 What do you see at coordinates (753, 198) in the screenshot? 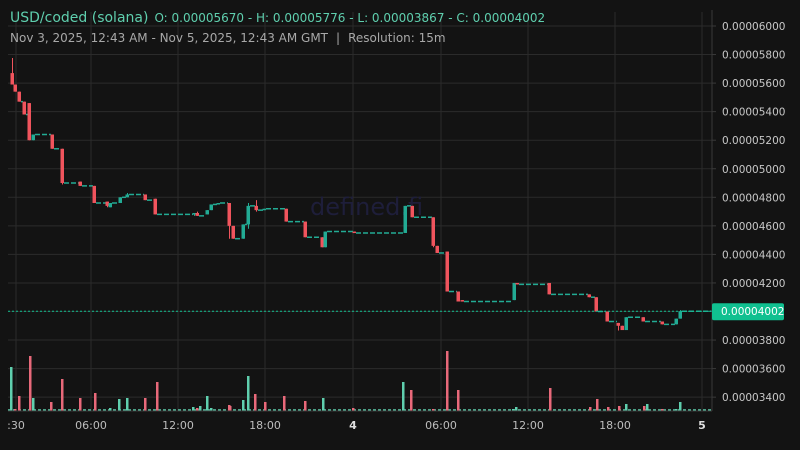
I see `price-tick-label: 0.00004800` at bounding box center [753, 198].